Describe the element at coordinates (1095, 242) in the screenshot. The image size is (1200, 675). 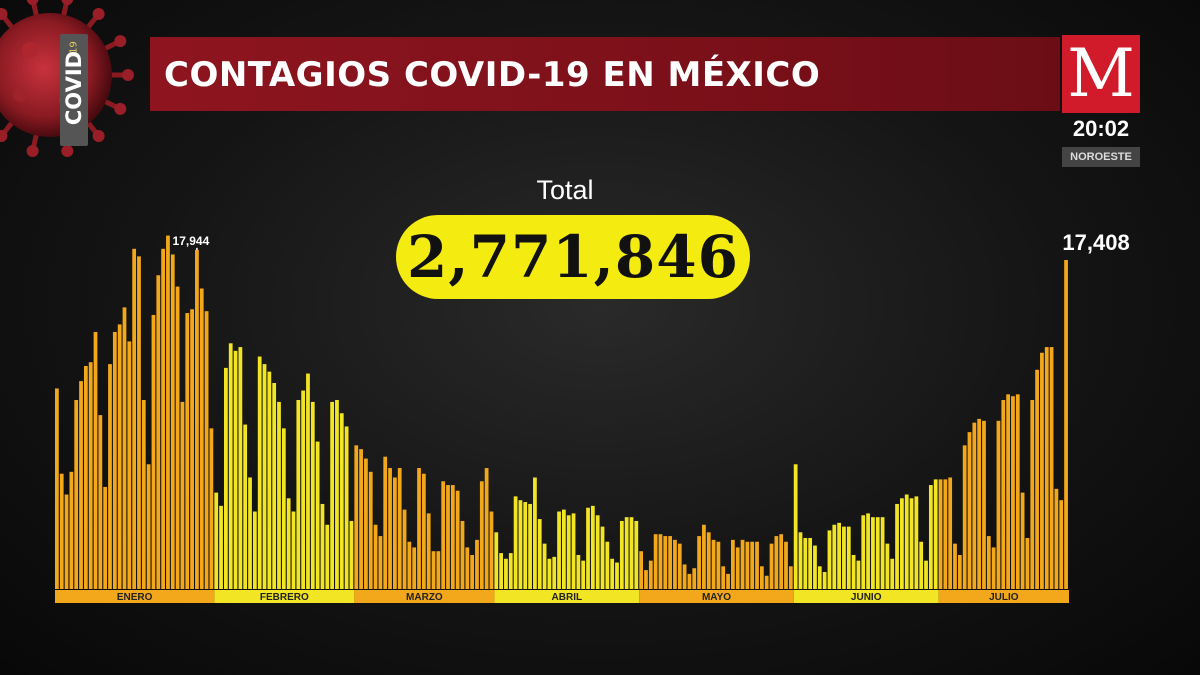
I see `annotation-latest-julio: 17,408` at that location.